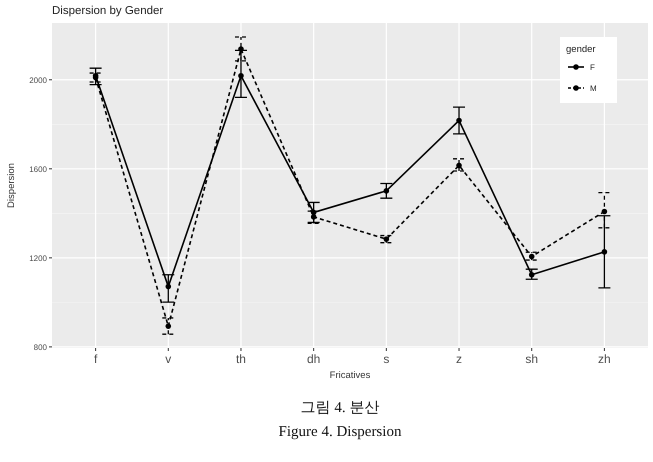  What do you see at coordinates (11, 185) in the screenshot?
I see `y-axis-title: Dispersion` at bounding box center [11, 185].